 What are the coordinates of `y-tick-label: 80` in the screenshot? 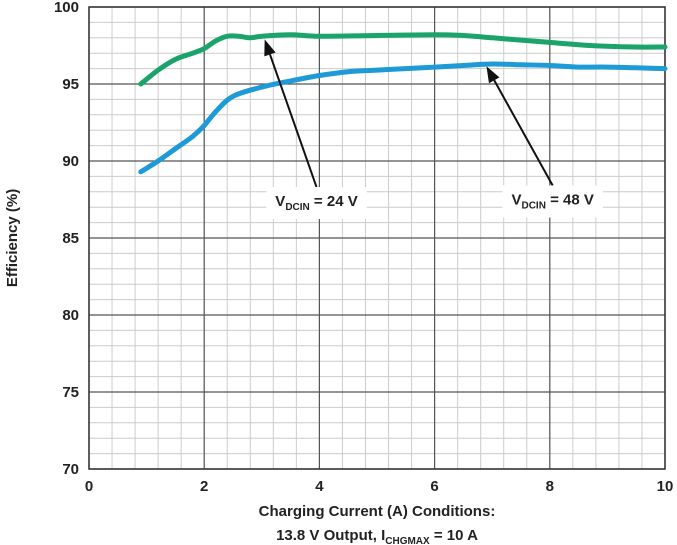 It's located at (70, 315).